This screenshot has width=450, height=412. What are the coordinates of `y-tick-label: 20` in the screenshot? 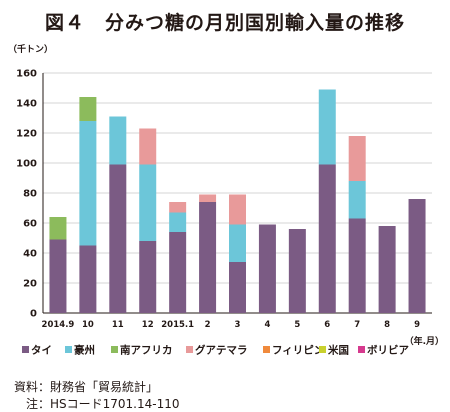 It's located at (30, 284).